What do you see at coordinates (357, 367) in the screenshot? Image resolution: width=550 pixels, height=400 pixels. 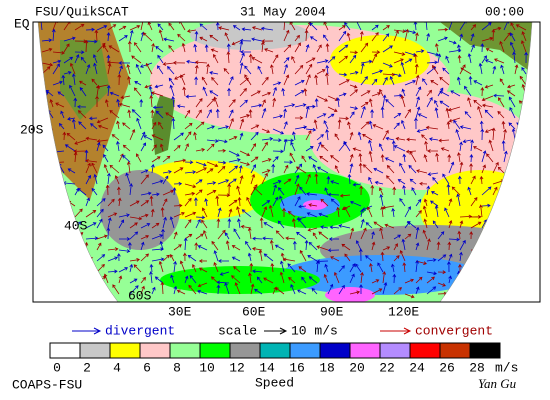 I see `colorbar-tick: 20` at bounding box center [357, 367].